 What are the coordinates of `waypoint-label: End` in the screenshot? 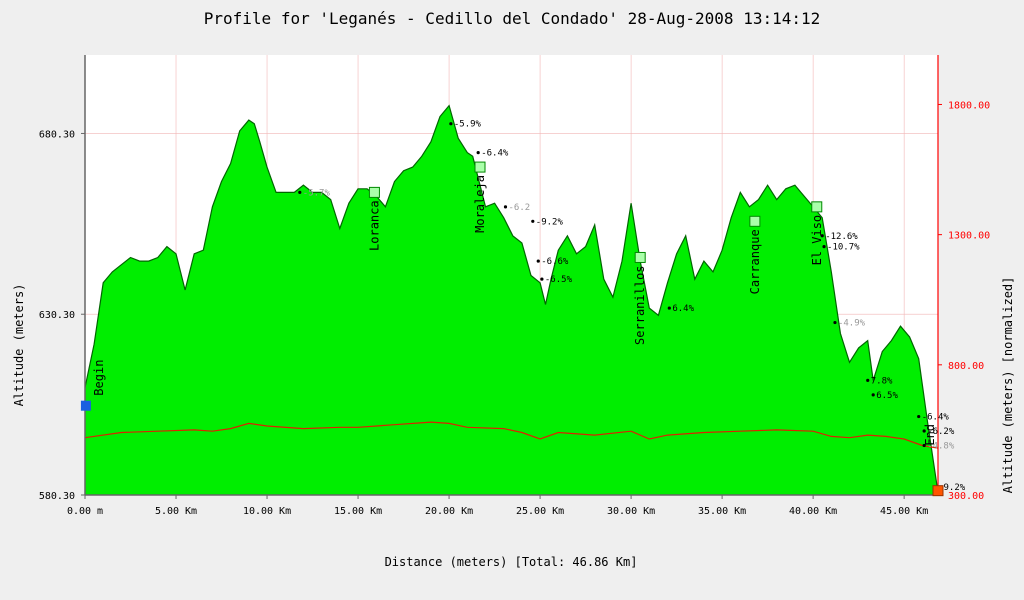 It's located at (930, 435).